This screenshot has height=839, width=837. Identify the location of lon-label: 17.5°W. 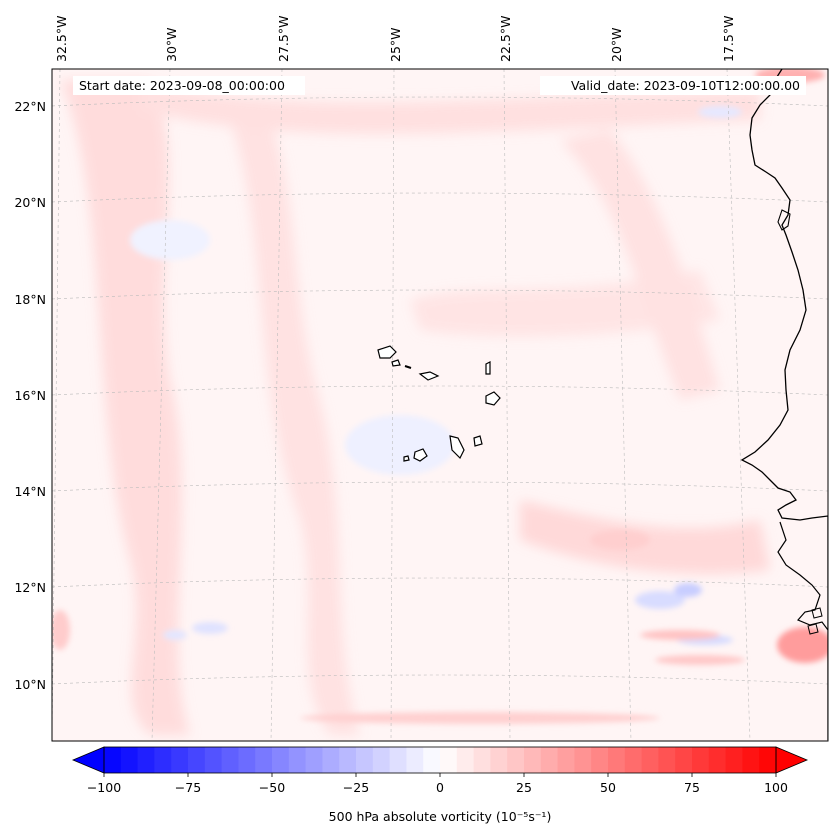
(728, 39).